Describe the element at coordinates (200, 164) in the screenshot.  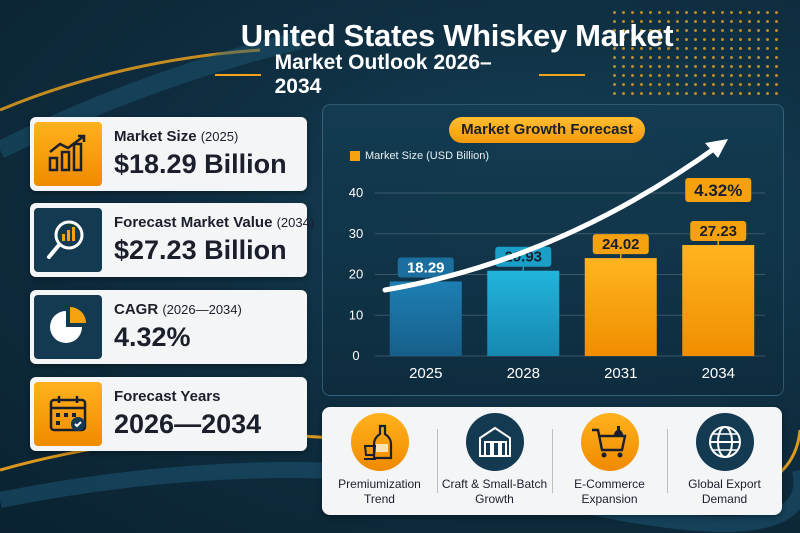
I see `card-value: $18.29 Billion` at that location.